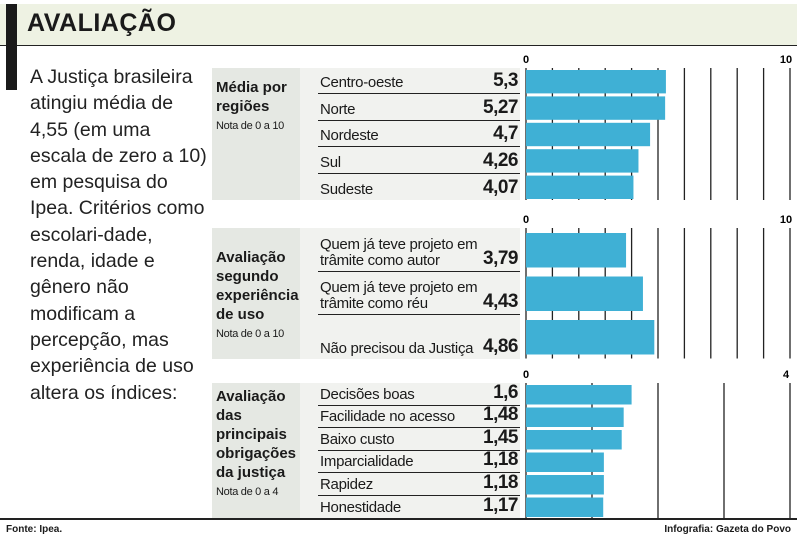 The height and width of the screenshot is (548, 797). Describe the element at coordinates (786, 375) in the screenshot. I see `axis-tick-label: 4` at that location.